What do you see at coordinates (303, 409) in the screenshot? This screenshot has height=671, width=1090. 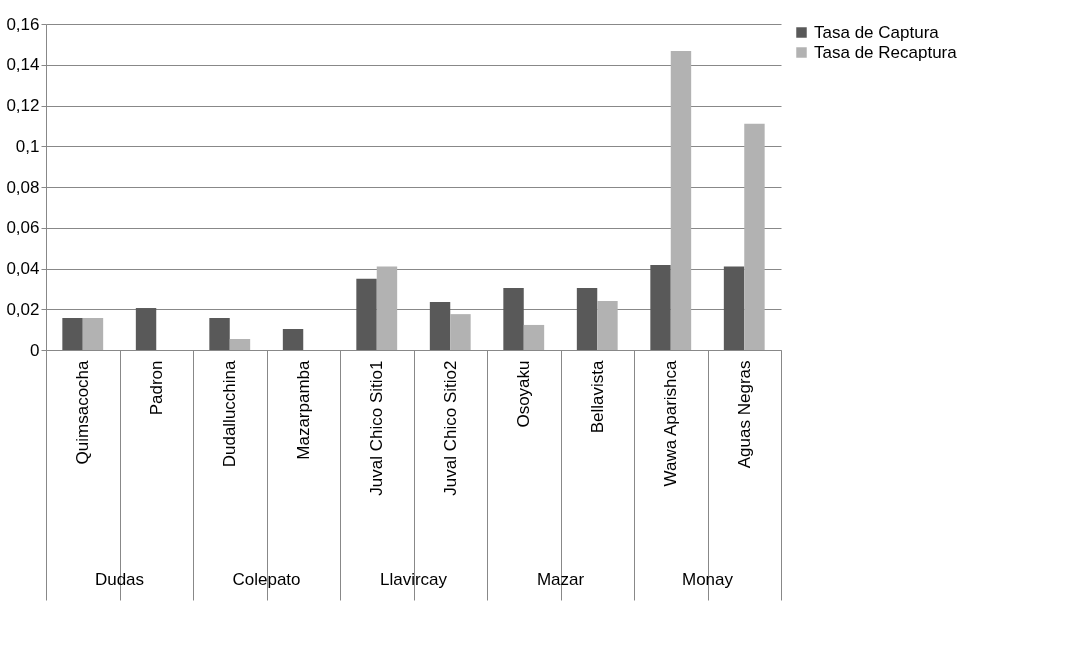 I see `x-tick-label: Mazarpamba` at bounding box center [303, 409].